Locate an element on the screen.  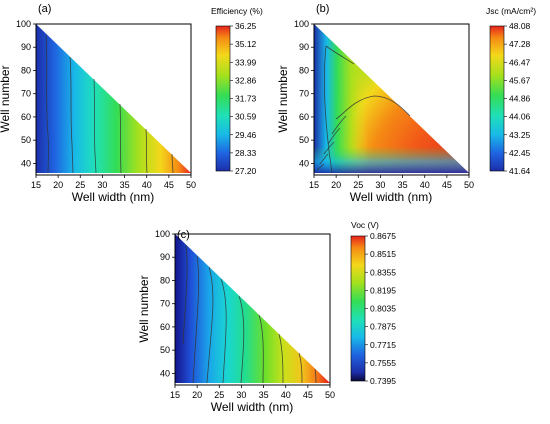
panel-label-a: (a) is located at coordinates (44, 9).